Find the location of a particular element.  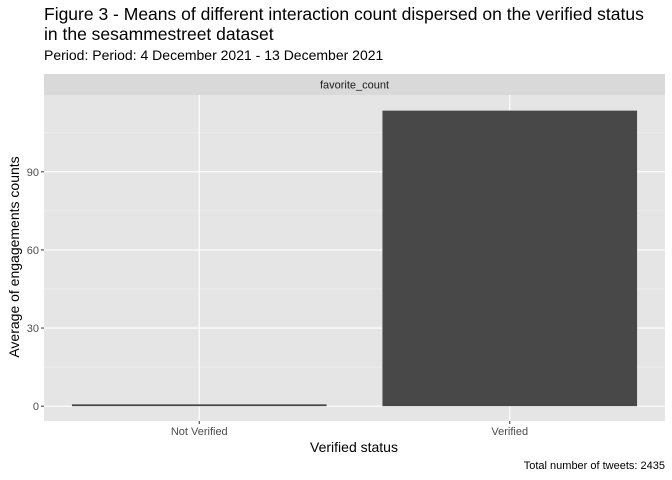

y-tick-label: 30 is located at coordinates (33, 329).